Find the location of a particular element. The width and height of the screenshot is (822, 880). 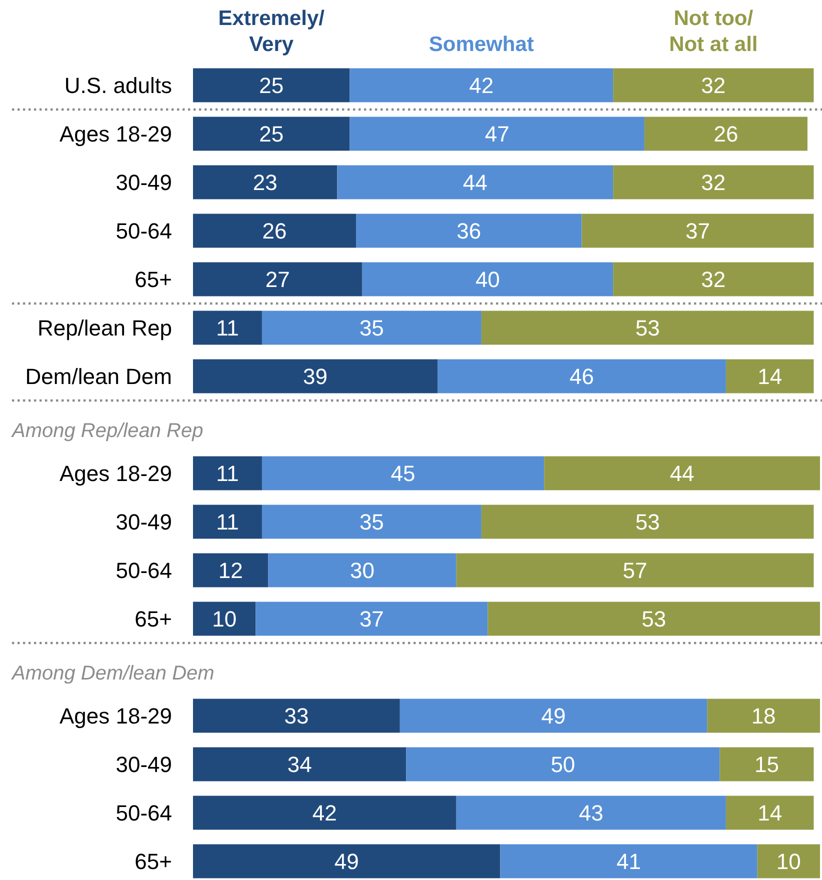

series-label: Extremely/Very is located at coordinates (271, 31).